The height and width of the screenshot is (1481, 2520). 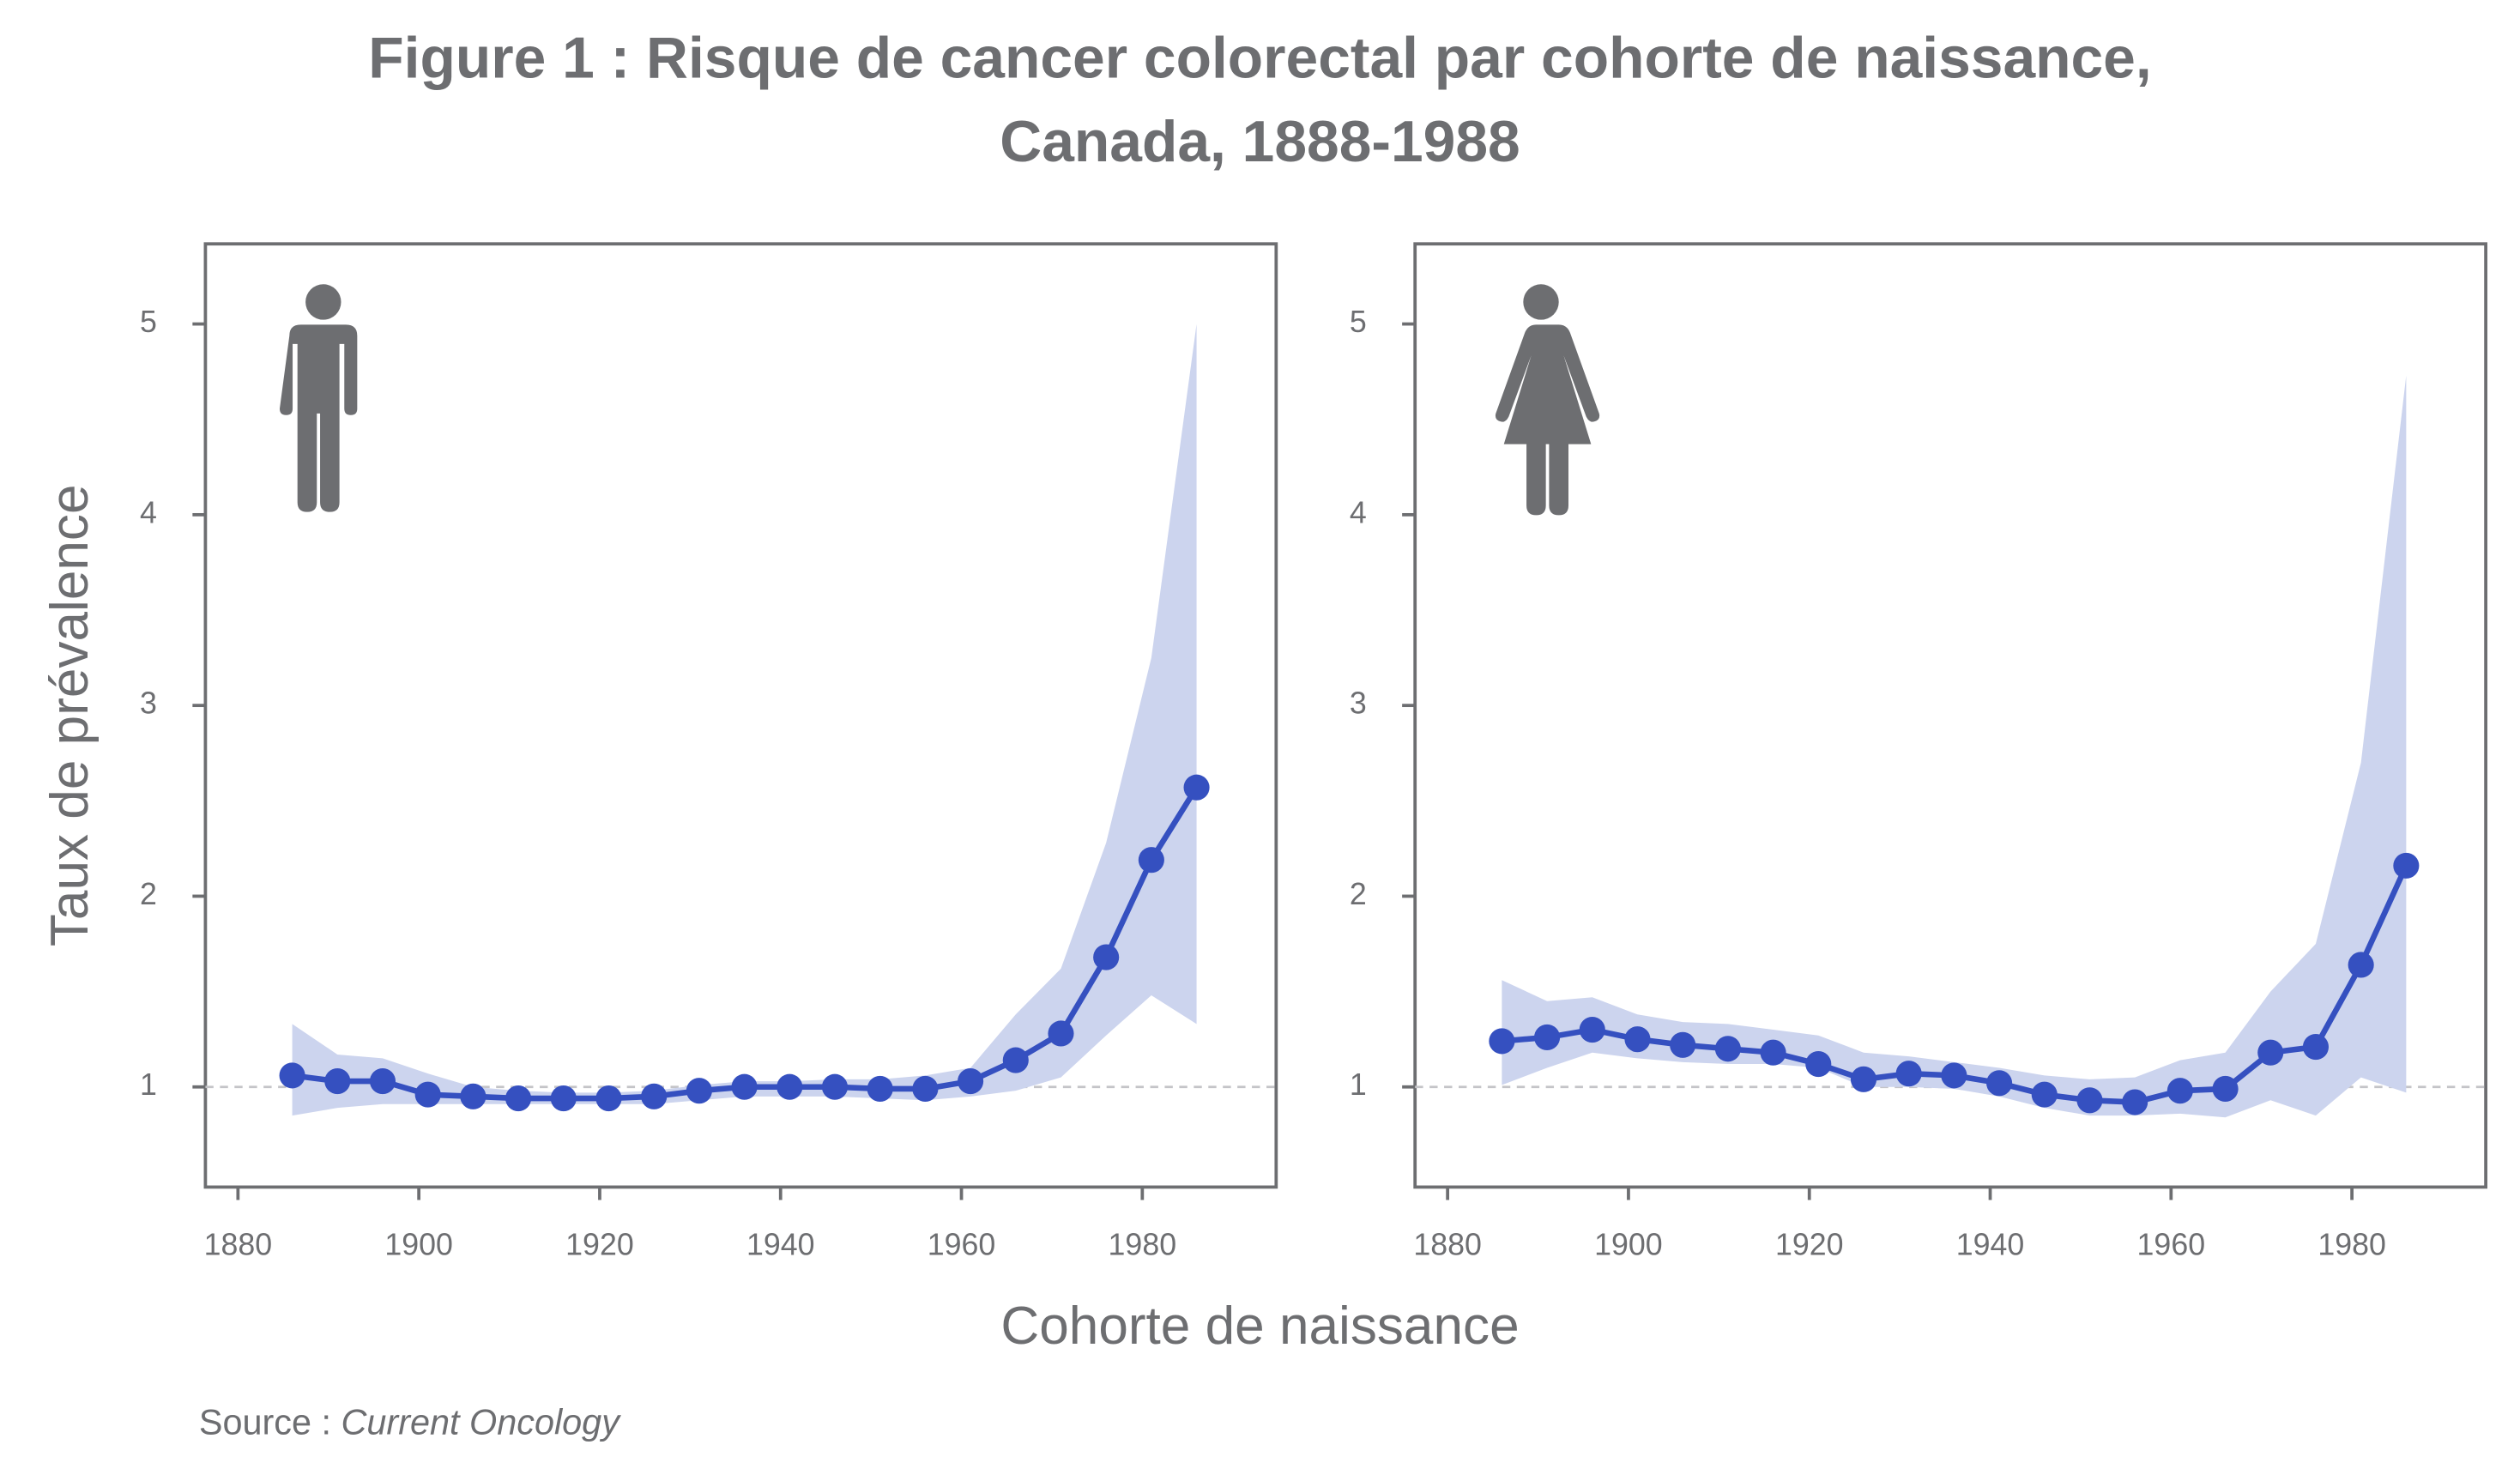 What do you see at coordinates (1260, 142) in the screenshot?
I see `title: Canada, 1888-1988` at bounding box center [1260, 142].